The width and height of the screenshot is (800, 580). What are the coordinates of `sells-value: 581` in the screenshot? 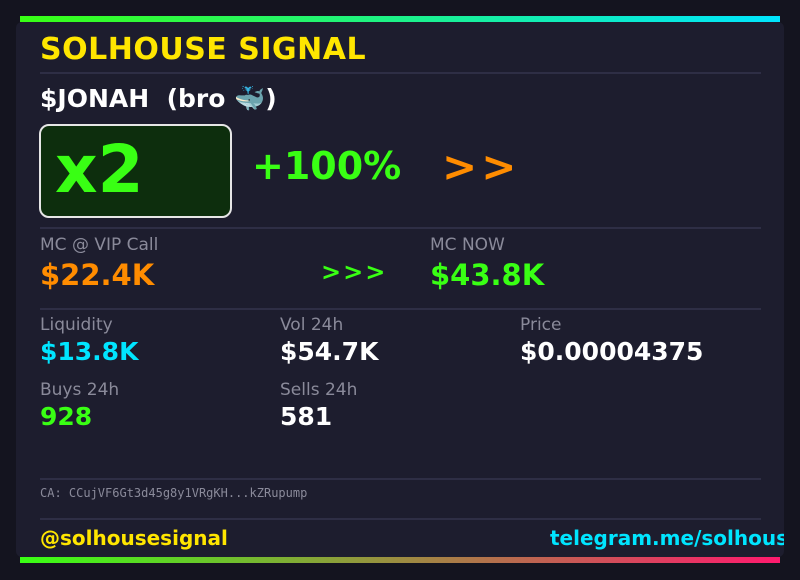 It's located at (306, 416).